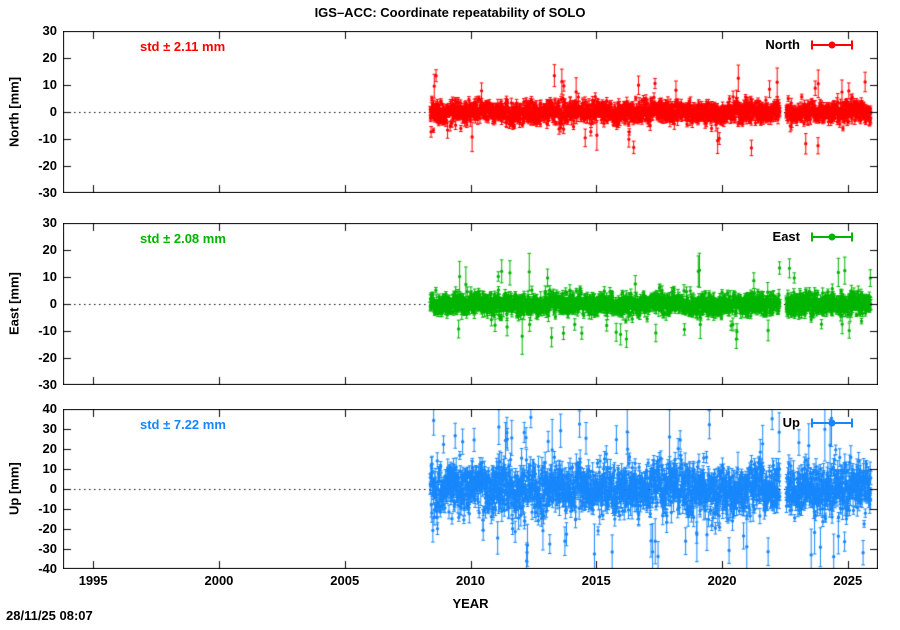 This screenshot has height=630, width=900. Describe the element at coordinates (49, 408) in the screenshot. I see `y-tick-label: 40` at that location.